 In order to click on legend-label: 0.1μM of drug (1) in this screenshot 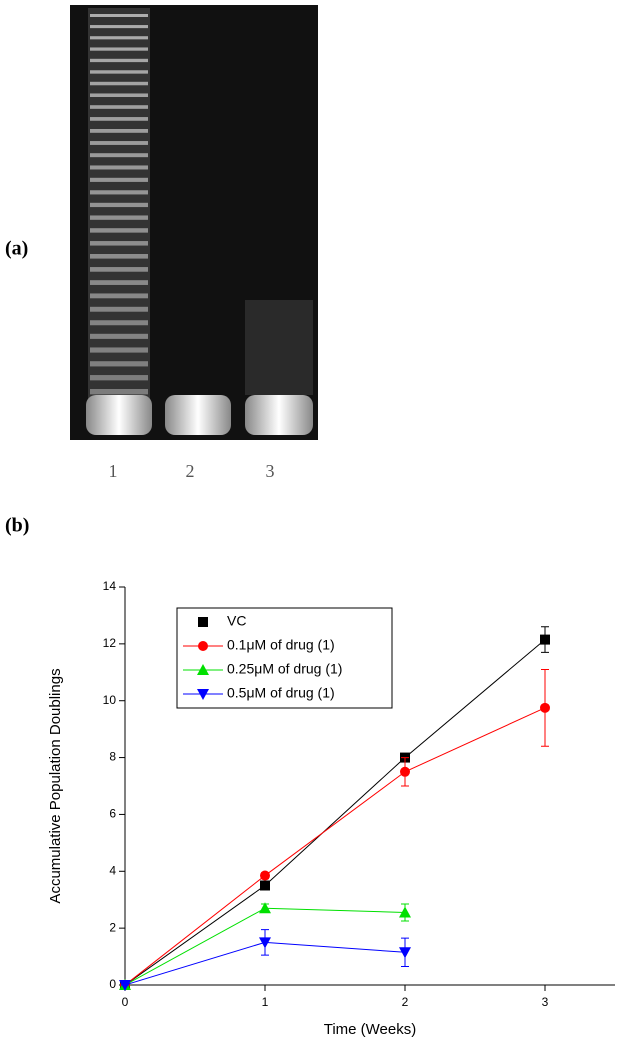, I will do `click(281, 645)`.